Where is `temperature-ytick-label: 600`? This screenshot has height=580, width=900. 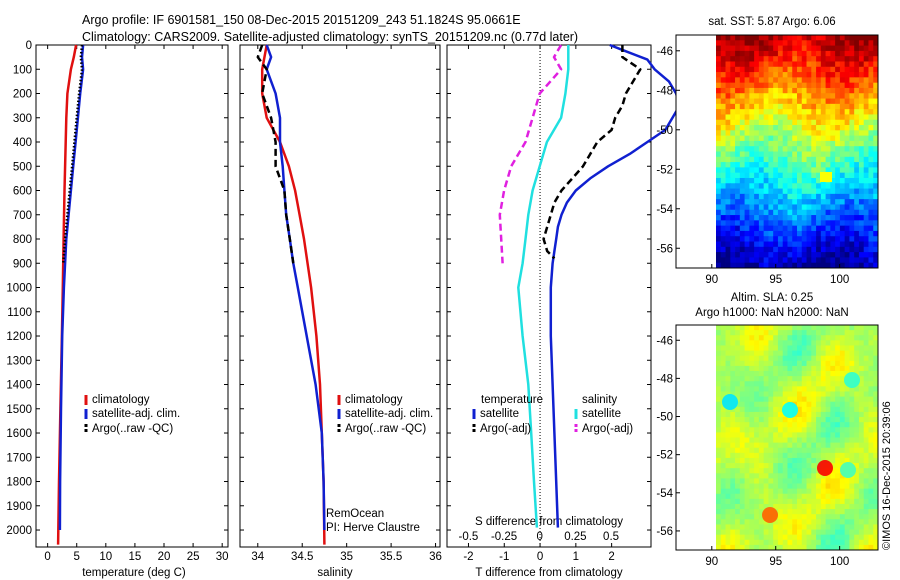
temperature-ytick-label: 600 is located at coordinates (22, 192).